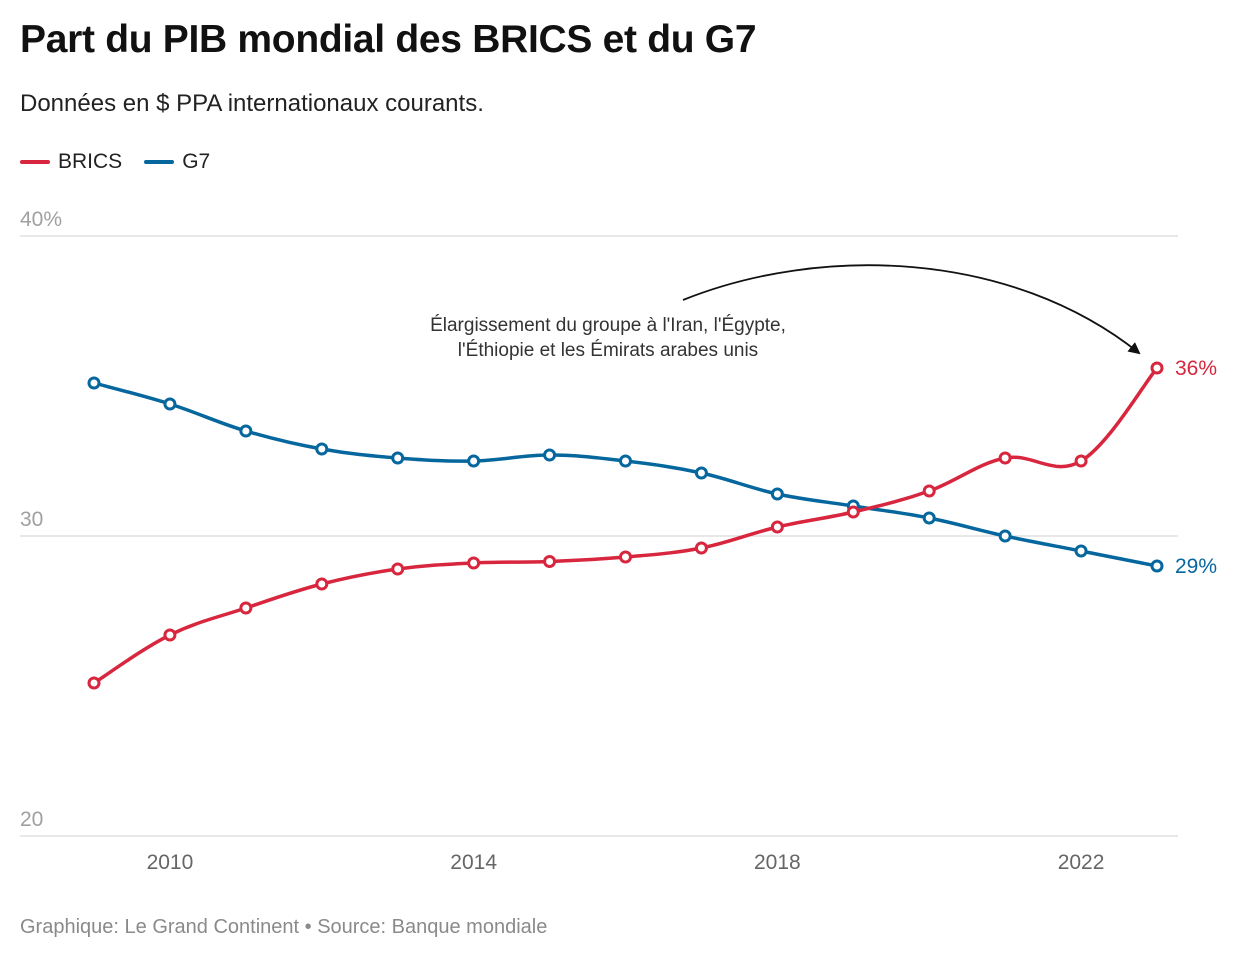 This screenshot has width=1240, height=962. What do you see at coordinates (911, 309) in the screenshot?
I see `annotation-arrow` at bounding box center [911, 309].